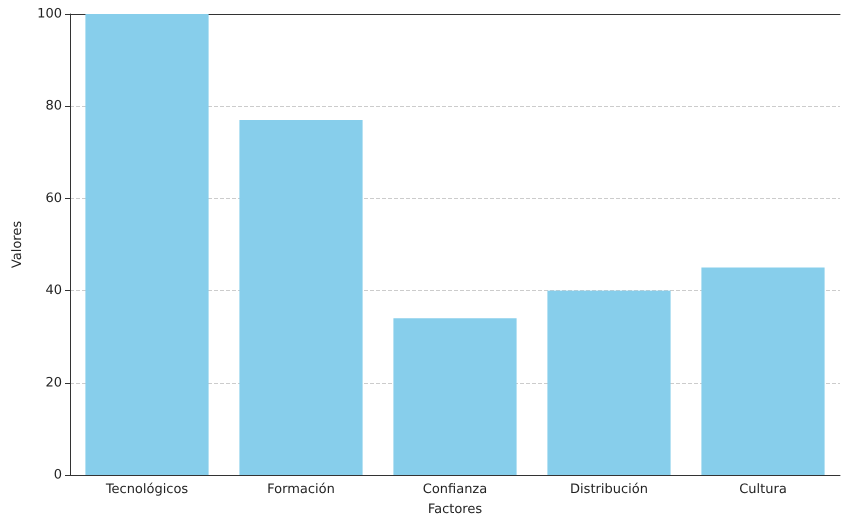  Describe the element at coordinates (58, 475) in the screenshot. I see `y-tick-label: 0` at that location.